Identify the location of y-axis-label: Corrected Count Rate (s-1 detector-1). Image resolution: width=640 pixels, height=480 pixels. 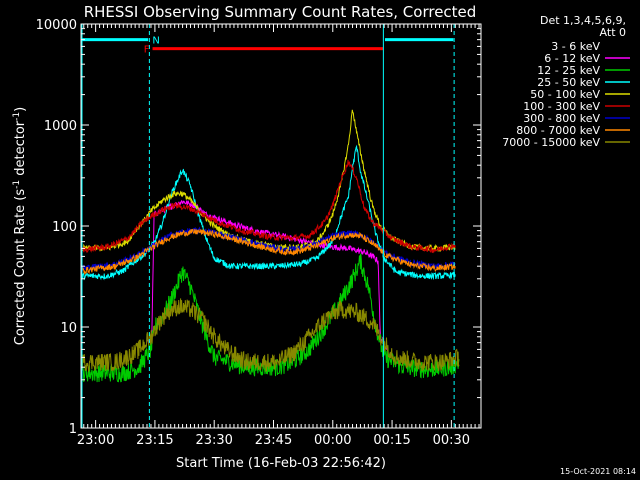
(20, 226).